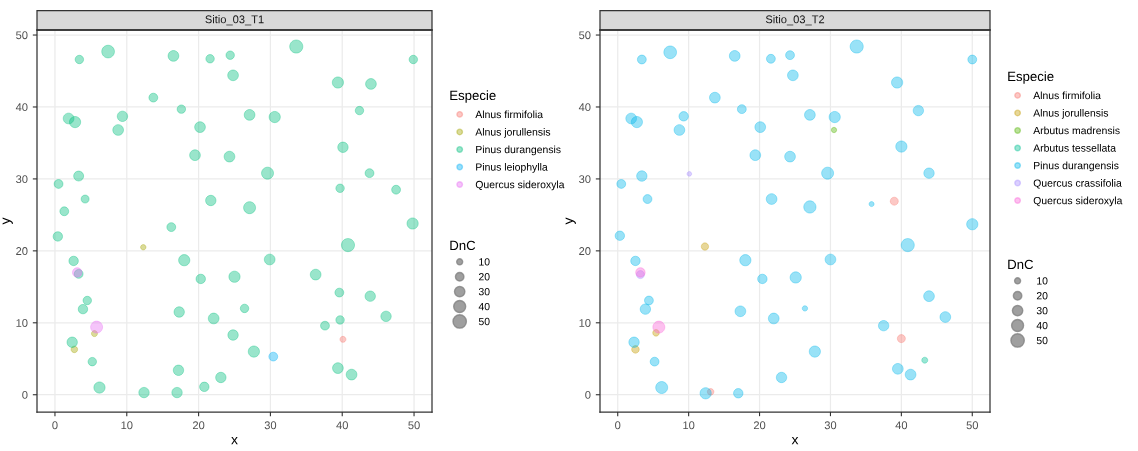  I want to click on chart-title: Sitio_03_T1, so click(234, 20).